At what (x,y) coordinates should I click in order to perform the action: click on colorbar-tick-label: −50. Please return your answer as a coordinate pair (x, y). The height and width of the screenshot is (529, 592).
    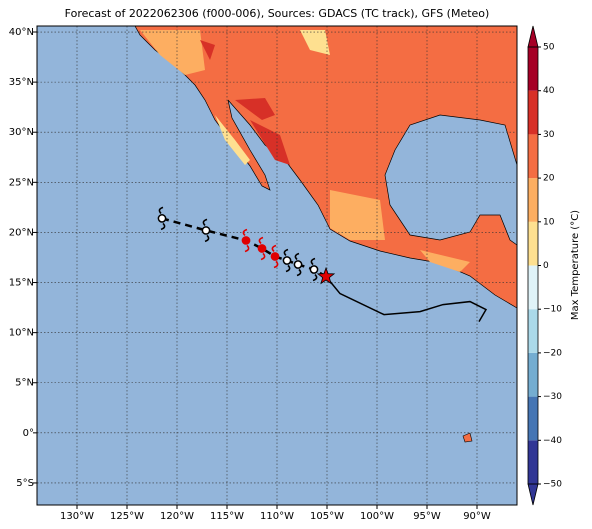
    Looking at the image, I should click on (552, 485).